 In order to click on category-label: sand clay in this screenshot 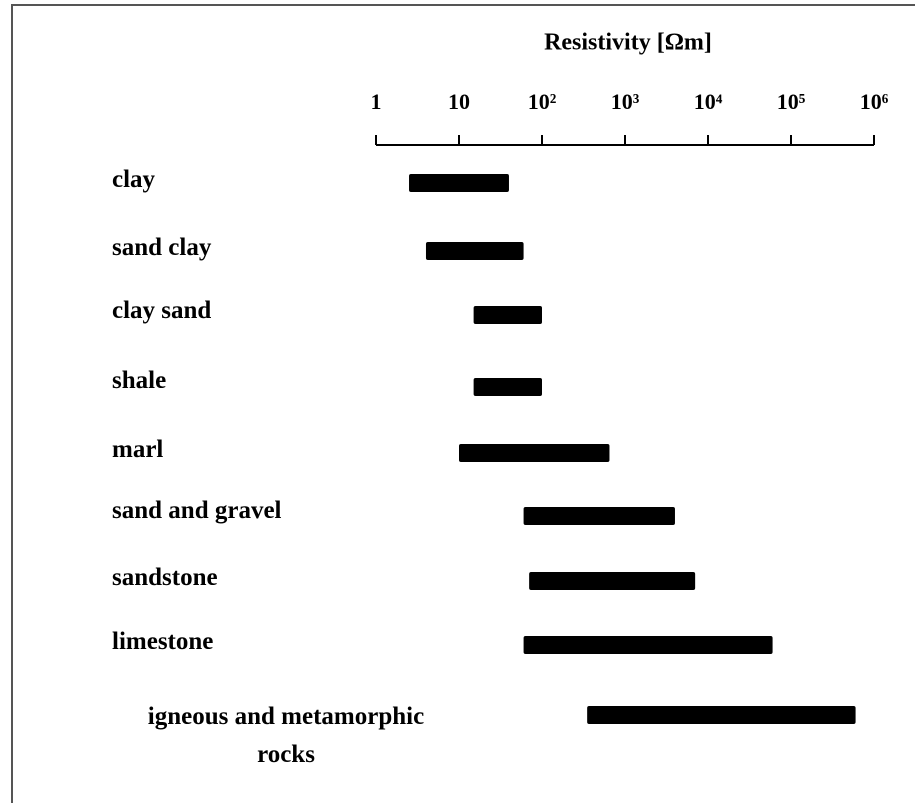, I will do `click(162, 247)`.